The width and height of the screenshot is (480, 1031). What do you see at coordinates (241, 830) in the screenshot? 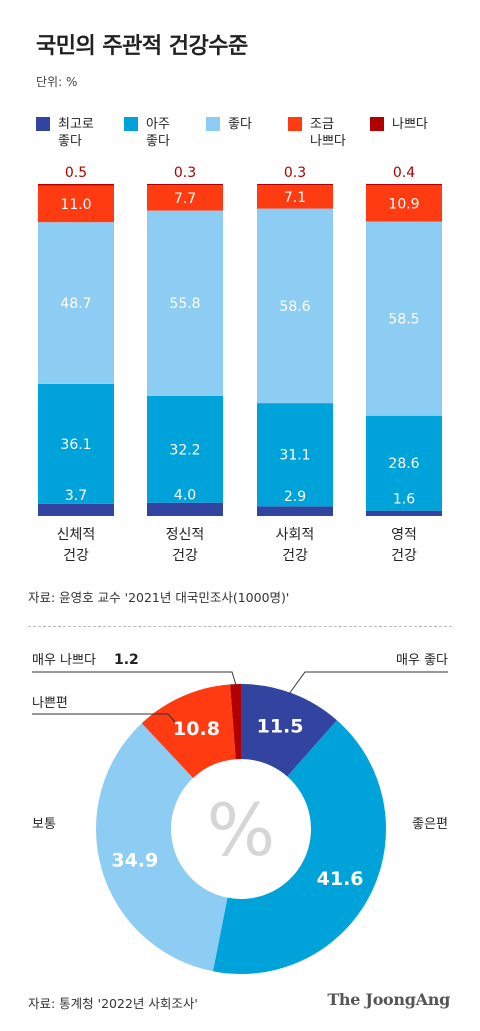
I see `percent-symbol: %` at bounding box center [241, 830].